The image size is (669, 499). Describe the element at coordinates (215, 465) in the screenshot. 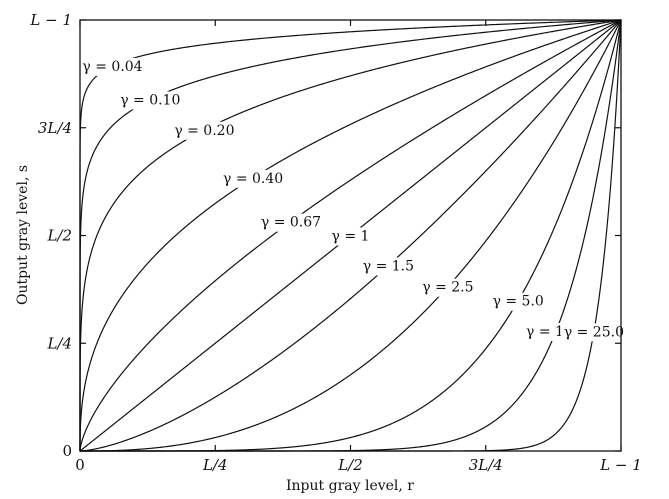

I see `x-tick-label-l-4: L/4` at that location.